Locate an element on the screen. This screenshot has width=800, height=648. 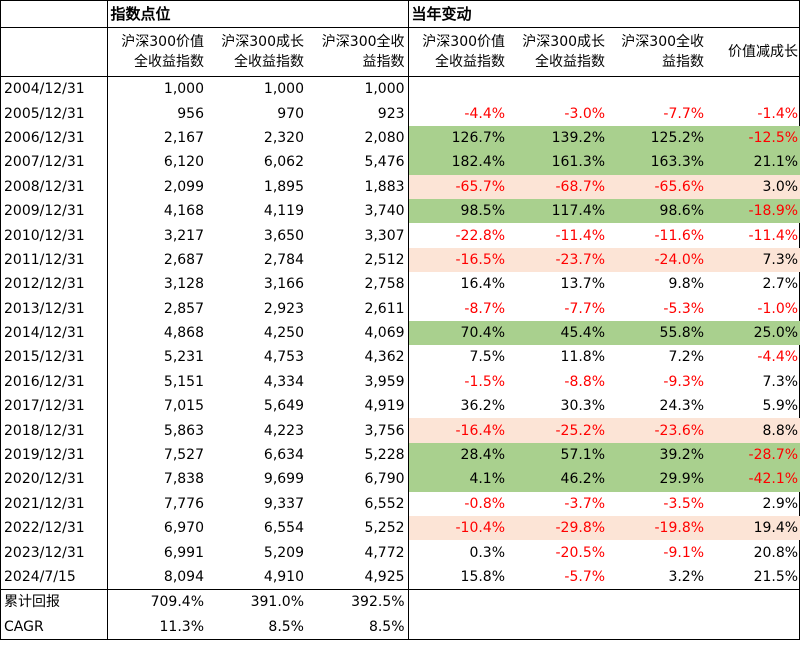
diff-cell is located at coordinates (753, 89).